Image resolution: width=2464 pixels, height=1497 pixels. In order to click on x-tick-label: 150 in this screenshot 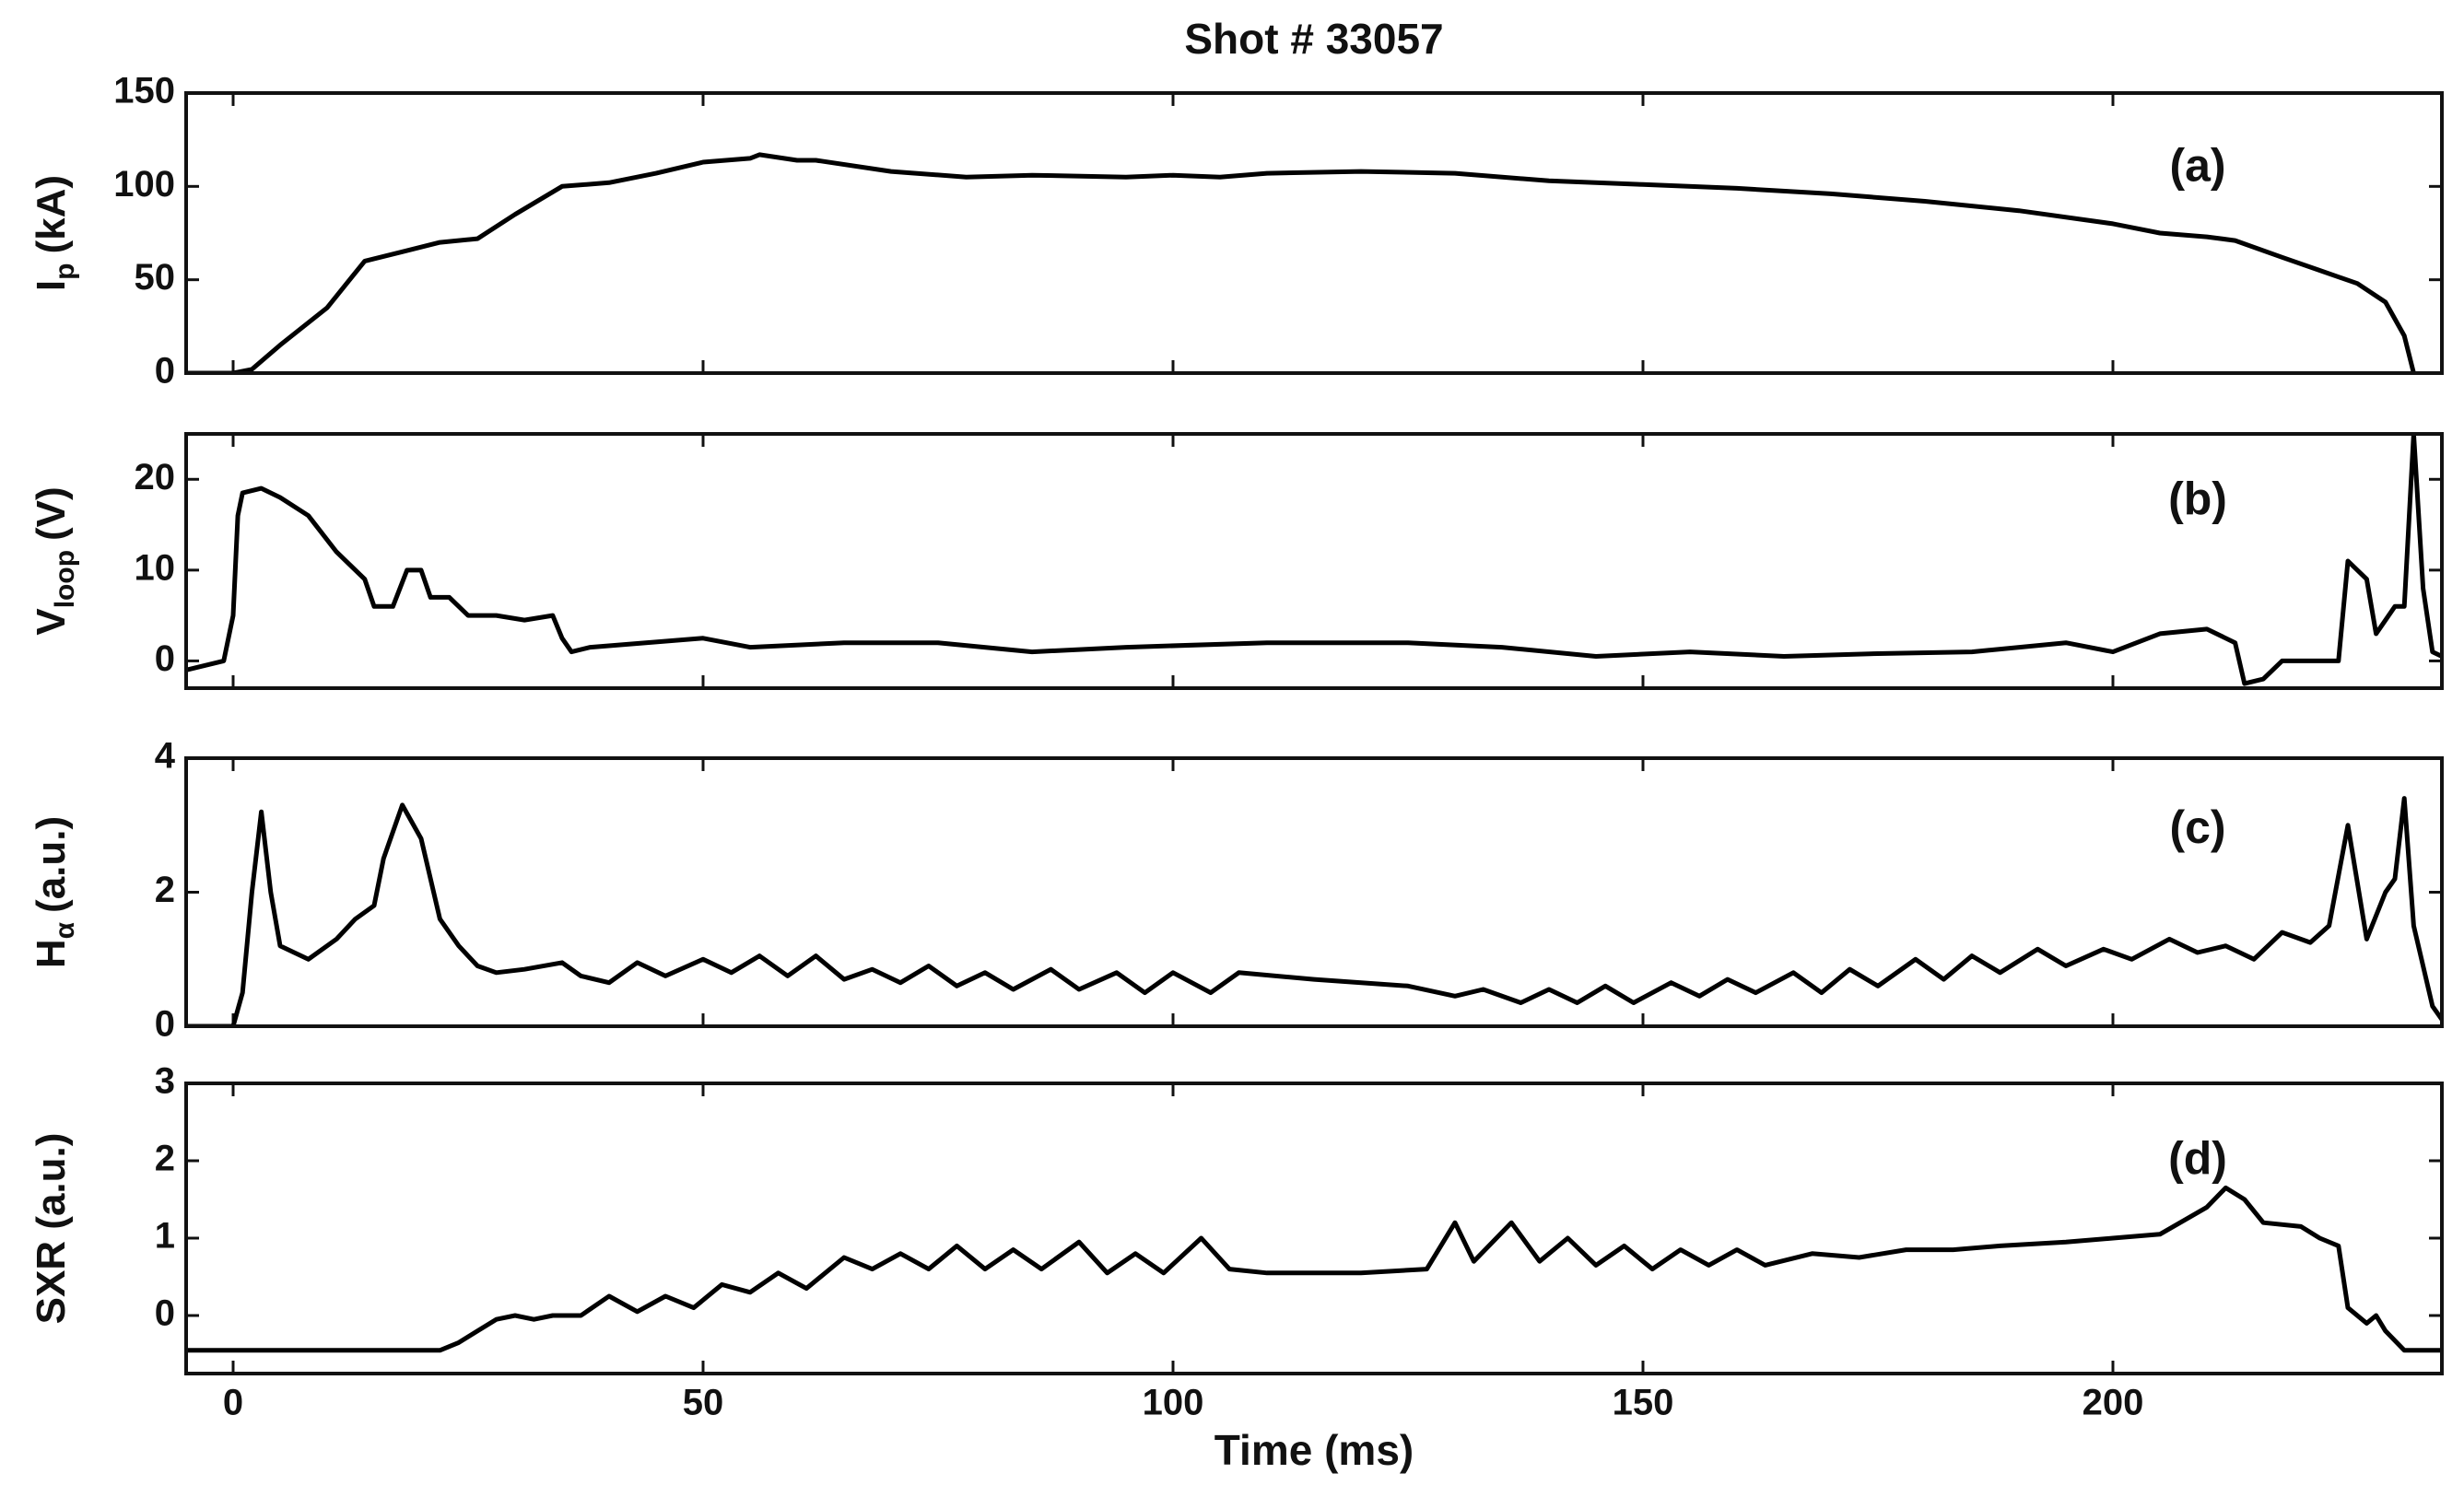, I will do `click(1643, 1403)`.